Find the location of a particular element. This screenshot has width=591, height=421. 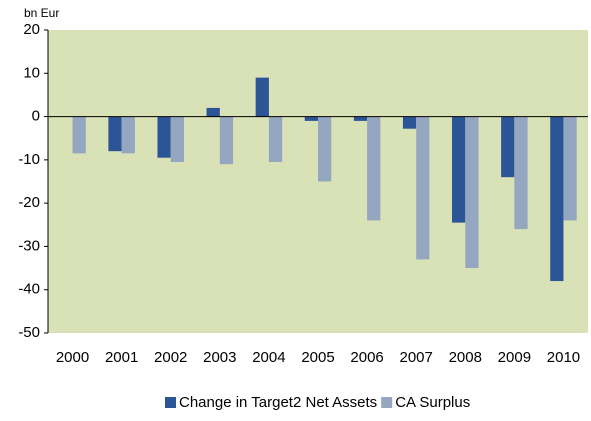

x-tick-label: 2002 is located at coordinates (170, 357).